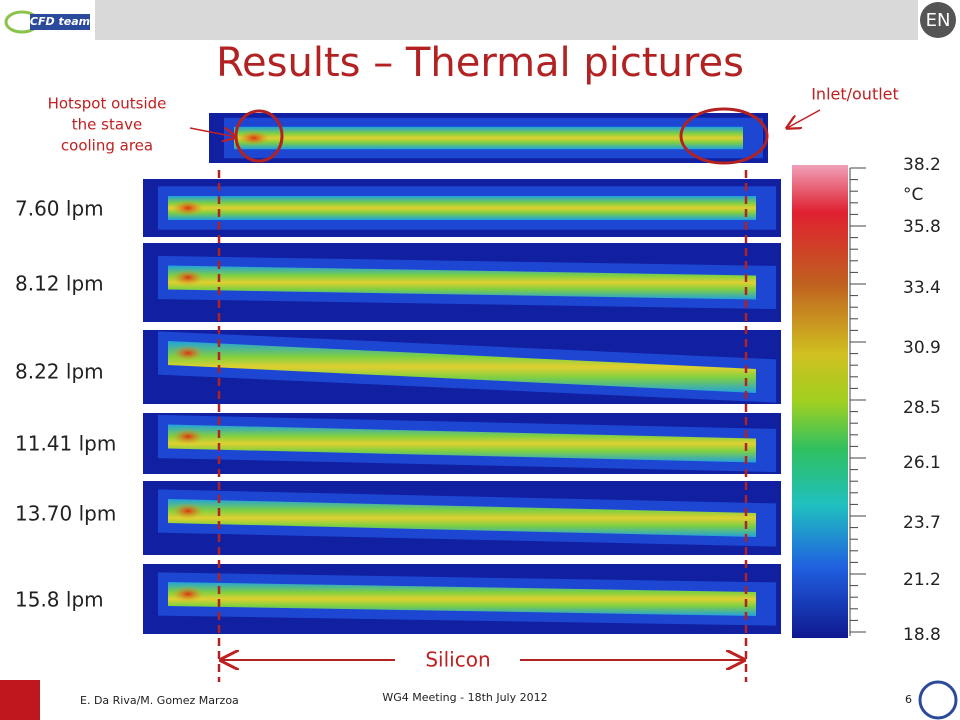  Describe the element at coordinates (59, 600) in the screenshot. I see `flow-label: 15.8 lpm` at that location.